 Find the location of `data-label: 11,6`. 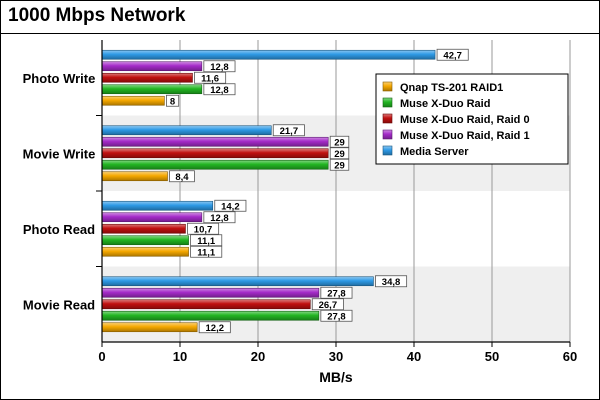

data-label: 11,6 is located at coordinates (210, 78).